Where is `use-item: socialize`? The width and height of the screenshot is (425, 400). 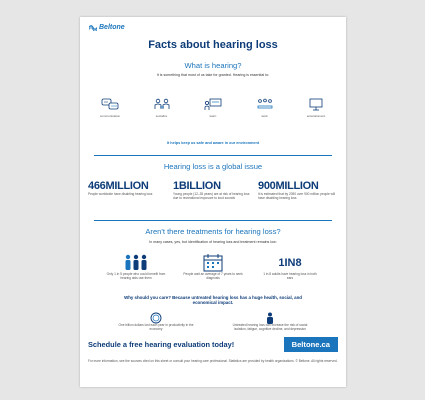
use-item: socialize is located at coordinates (162, 108).